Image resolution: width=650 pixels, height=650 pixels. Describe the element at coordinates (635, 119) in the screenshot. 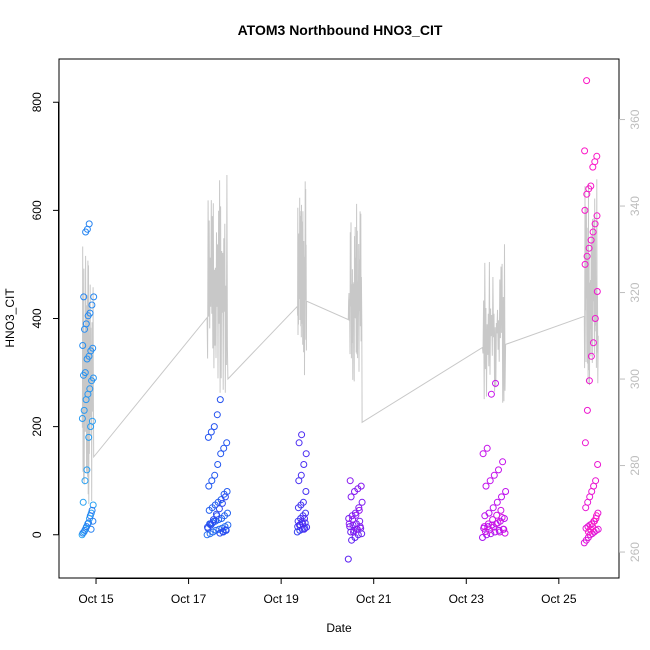

I see `y2-tick-label: 360` at that location.